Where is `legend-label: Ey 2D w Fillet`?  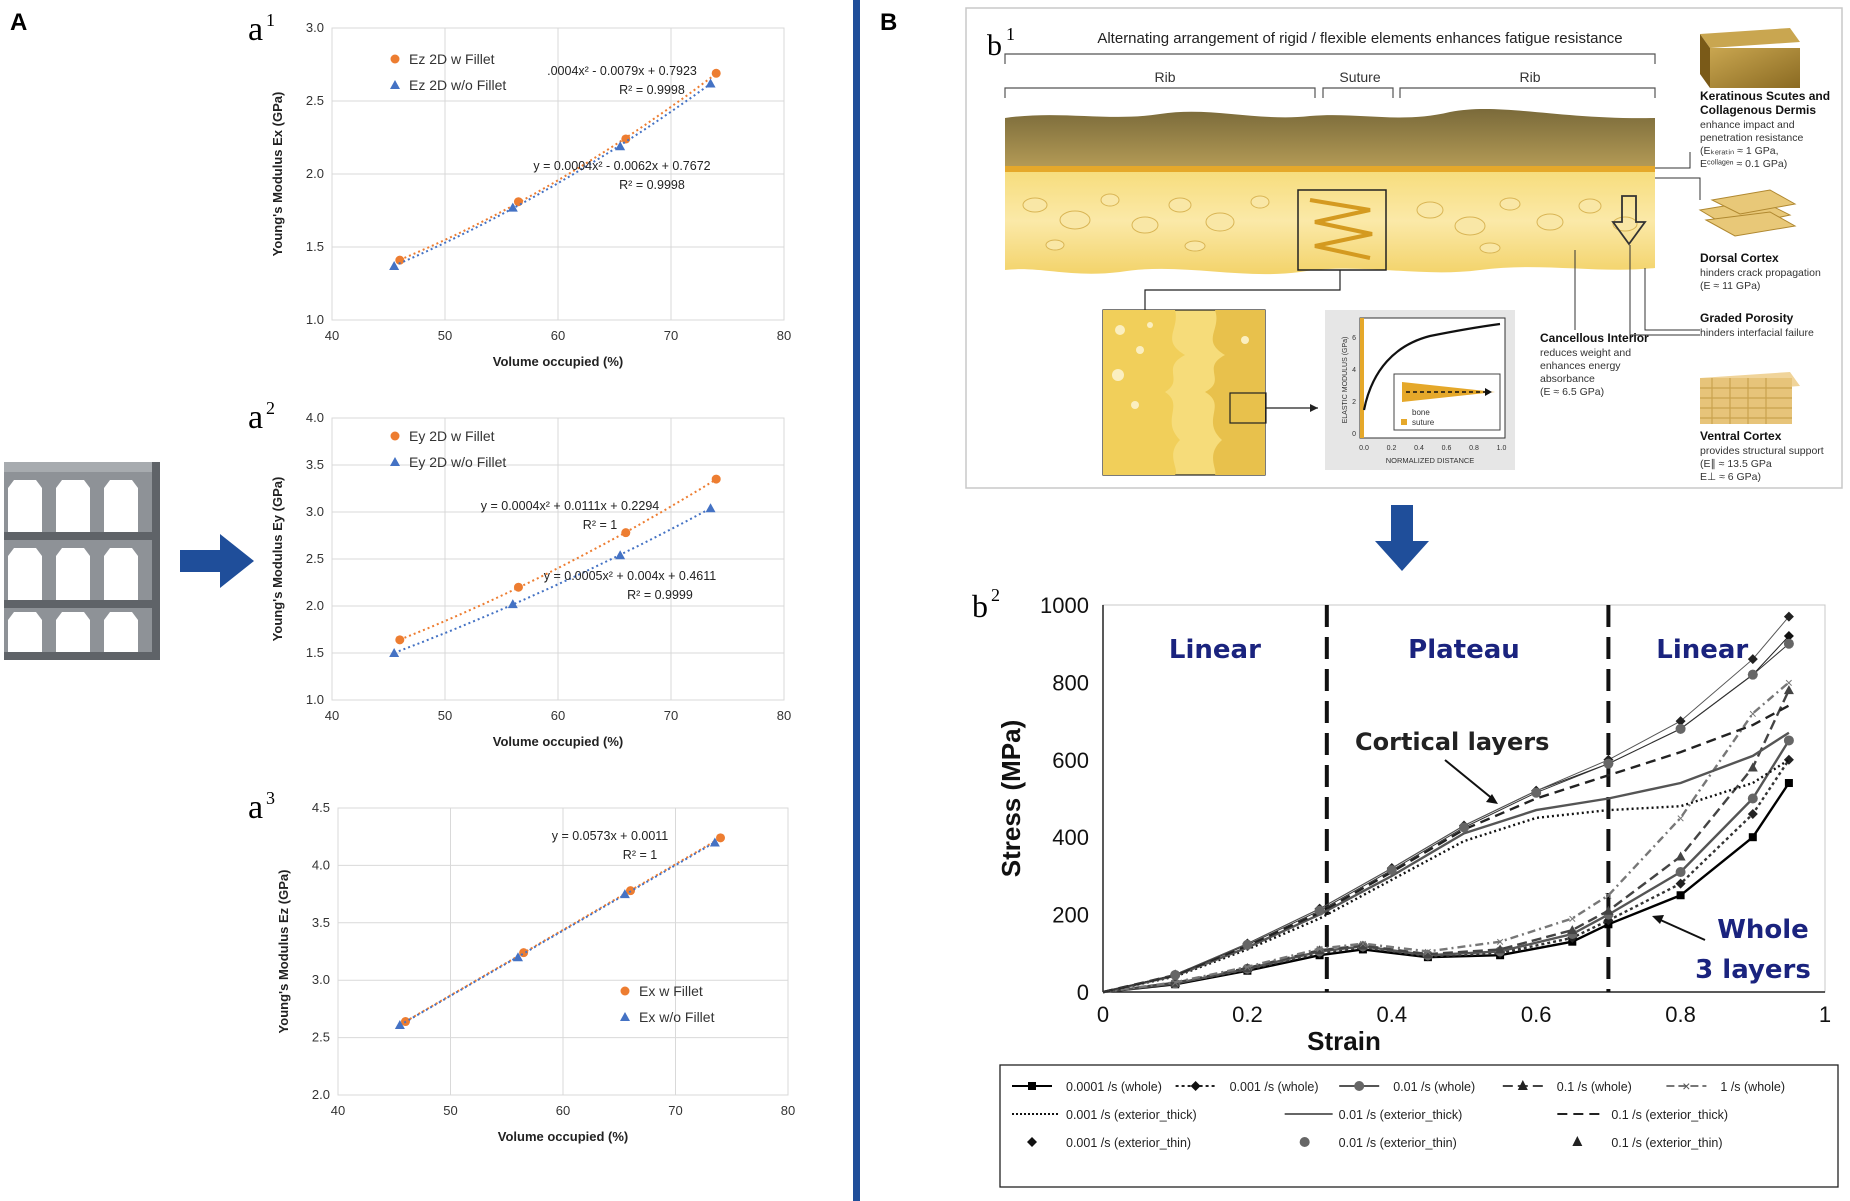
legend-label: Ey 2D w Fillet is located at coordinates (452, 436).